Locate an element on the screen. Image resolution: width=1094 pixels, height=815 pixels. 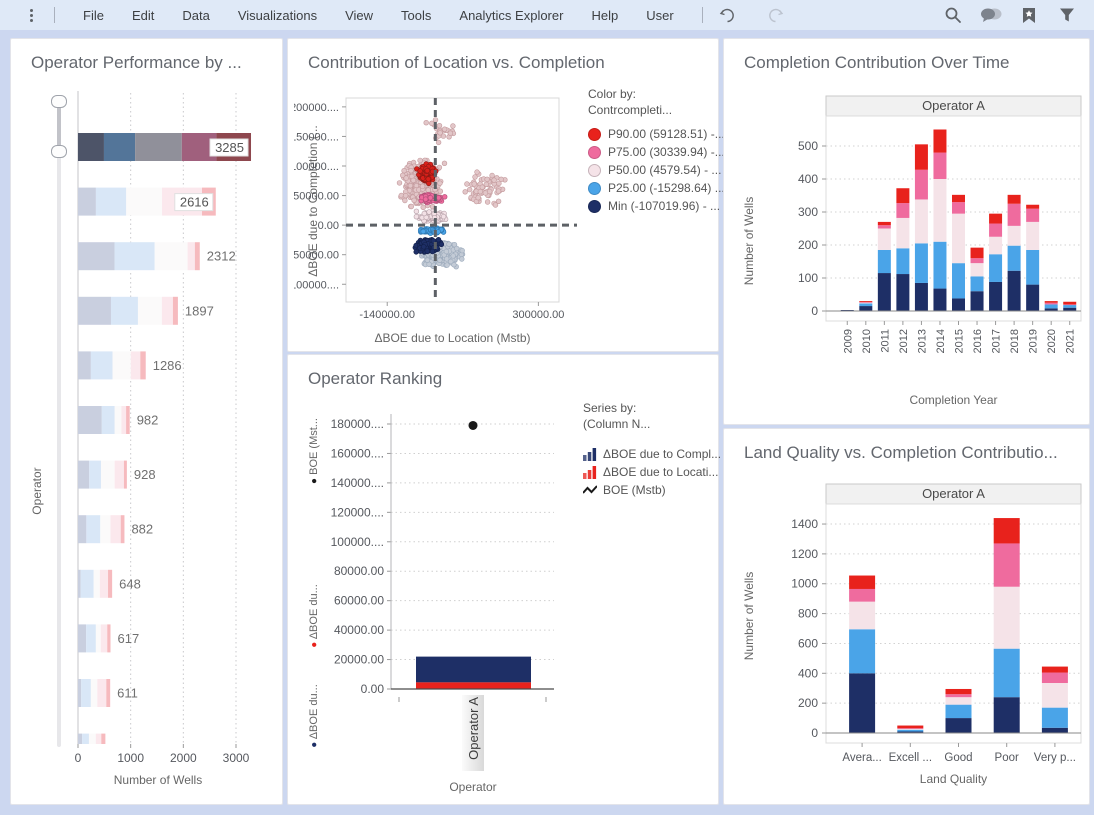
svg-text: Operator is located at coordinates (472, 787).